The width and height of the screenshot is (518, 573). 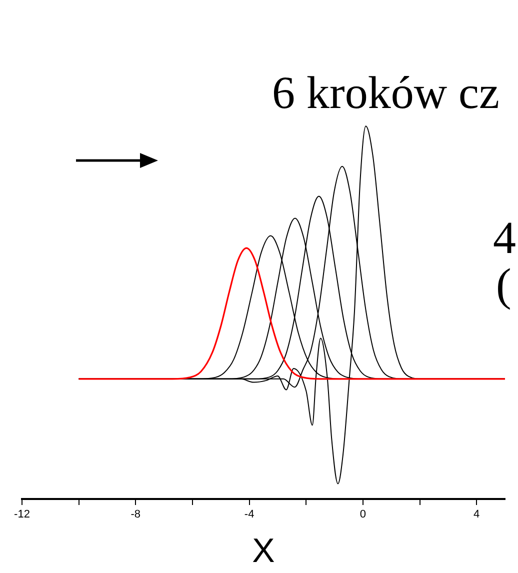 What do you see at coordinates (135, 514) in the screenshot?
I see `x-tick-label: -8` at bounding box center [135, 514].